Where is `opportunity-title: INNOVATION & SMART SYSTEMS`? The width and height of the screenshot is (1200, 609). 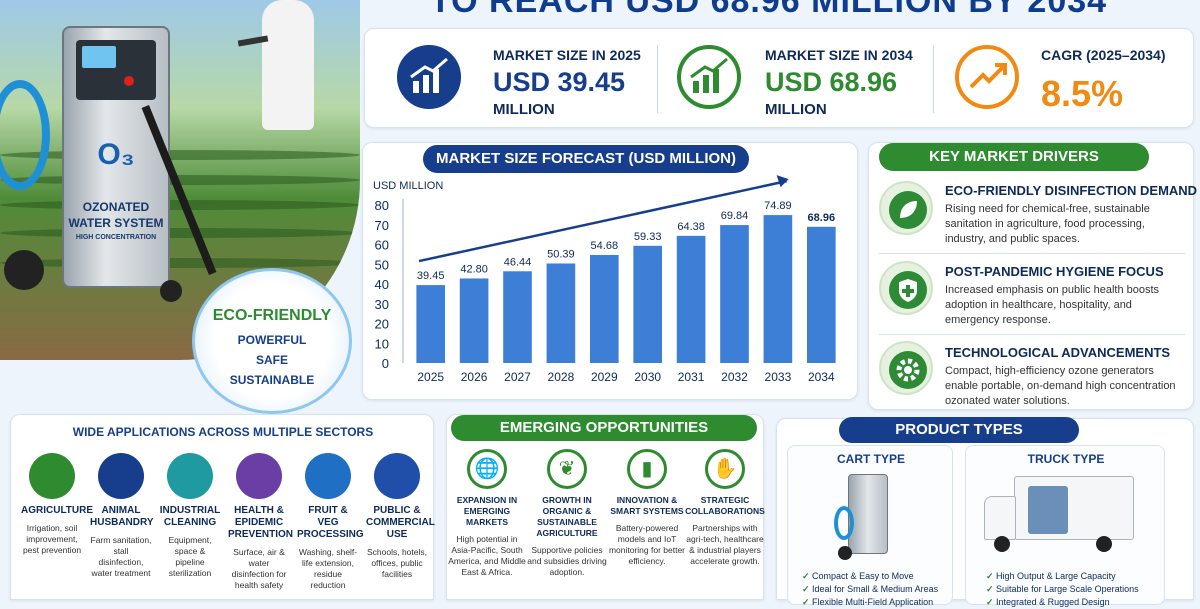 opportunity-title: INNOVATION & SMART SYSTEMS is located at coordinates (647, 505).